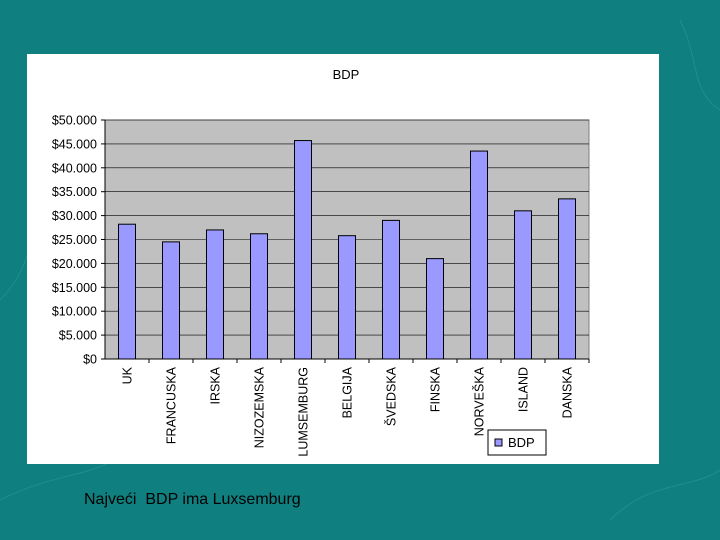 This screenshot has width=720, height=540. What do you see at coordinates (192, 499) in the screenshot?
I see `slide-caption: Najveći BDP ima Luxsemburg` at bounding box center [192, 499].